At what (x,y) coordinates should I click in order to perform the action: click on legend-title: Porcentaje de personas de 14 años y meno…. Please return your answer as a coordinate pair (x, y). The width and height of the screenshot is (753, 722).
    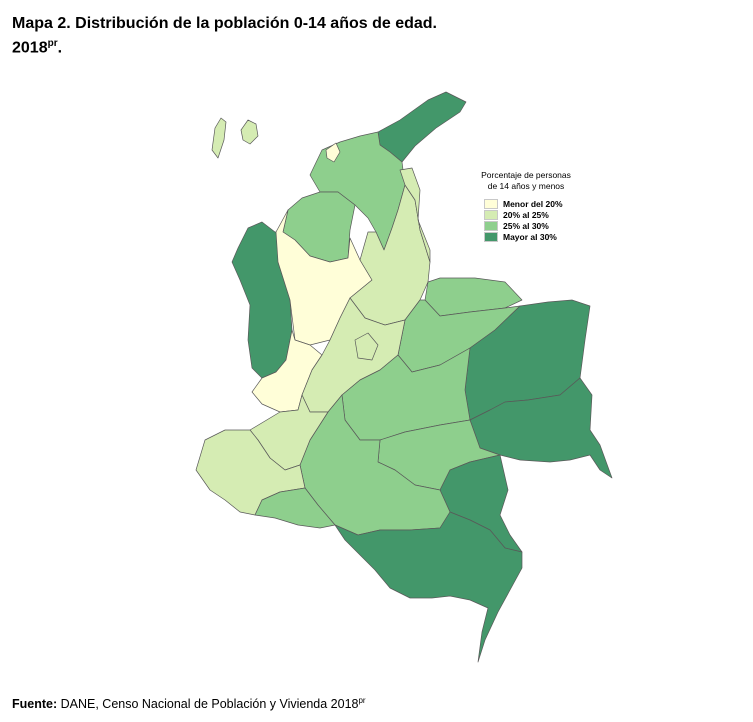
    Looking at the image, I should click on (526, 180).